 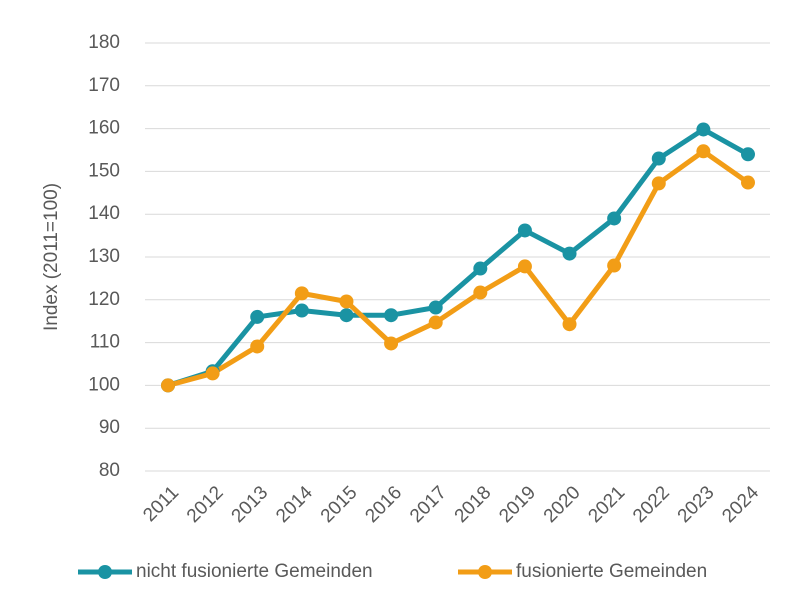 What do you see at coordinates (383, 504) in the screenshot?
I see `x-tick-label: 2016` at bounding box center [383, 504].